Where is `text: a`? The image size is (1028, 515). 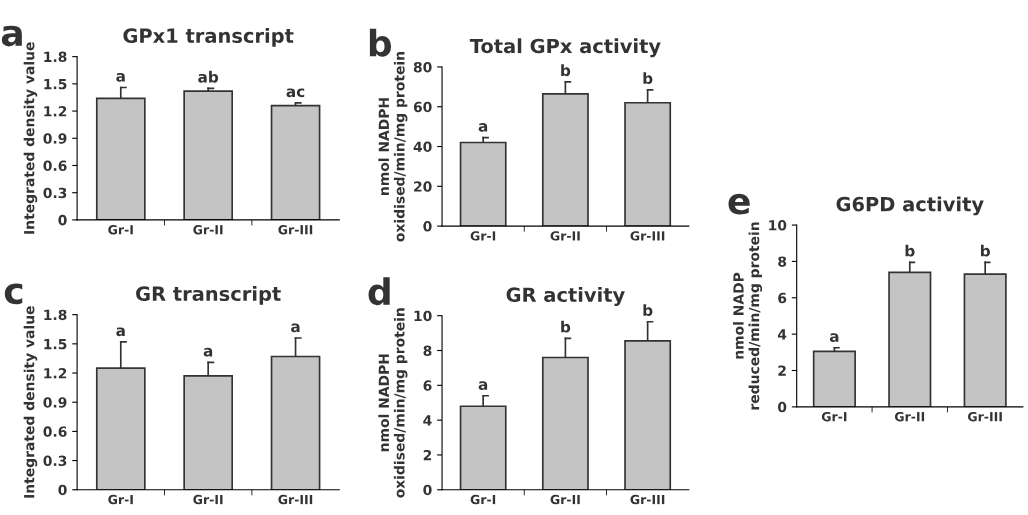
text: a is located at coordinates (11, 36).